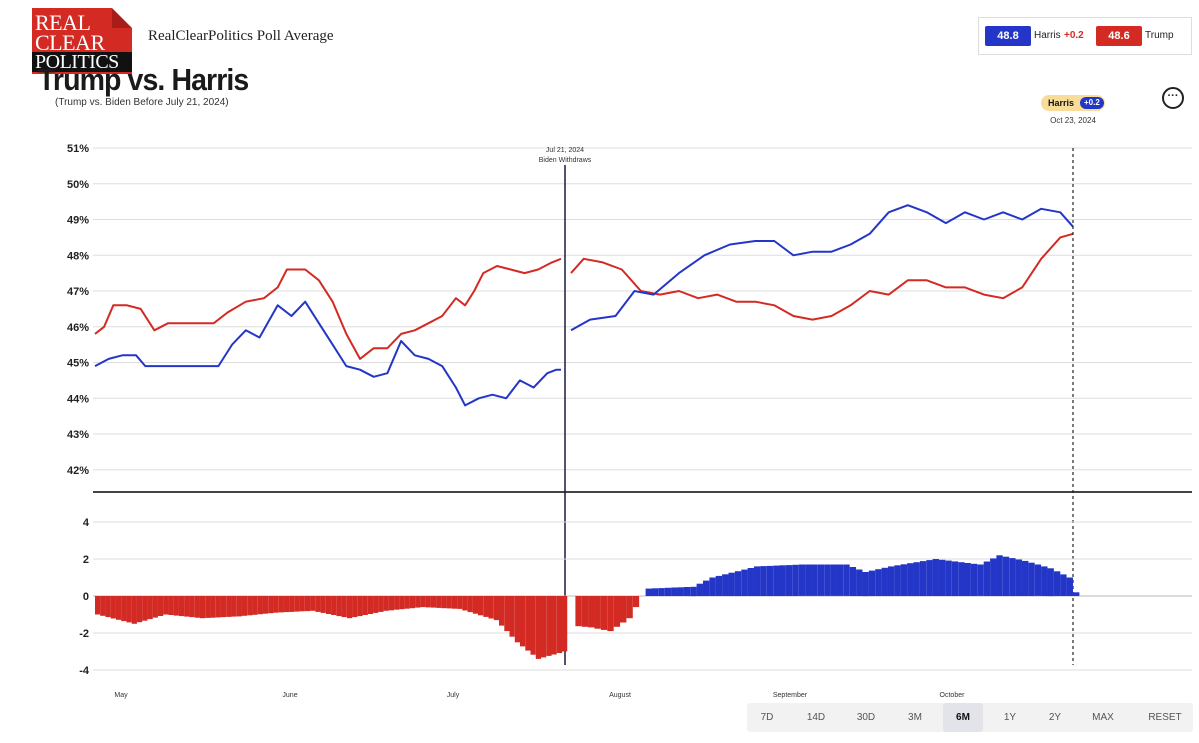 The image size is (1199, 743). Describe the element at coordinates (1165, 717) in the screenshot. I see `range-button-reset: RESET` at that location.